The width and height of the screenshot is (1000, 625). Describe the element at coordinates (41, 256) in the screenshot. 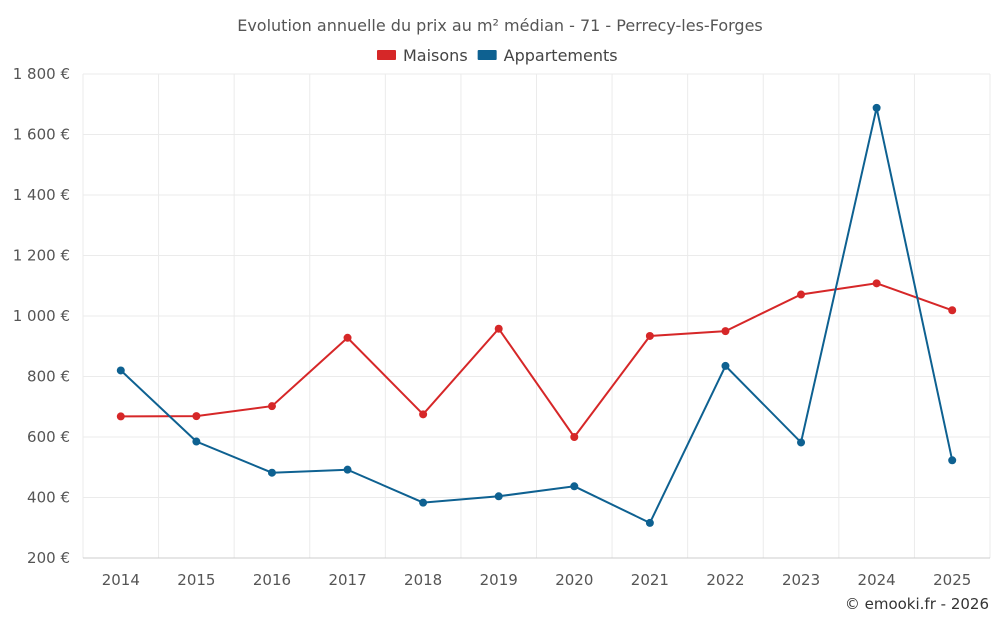

I see `y-tick-label: 1 200 €` at that location.